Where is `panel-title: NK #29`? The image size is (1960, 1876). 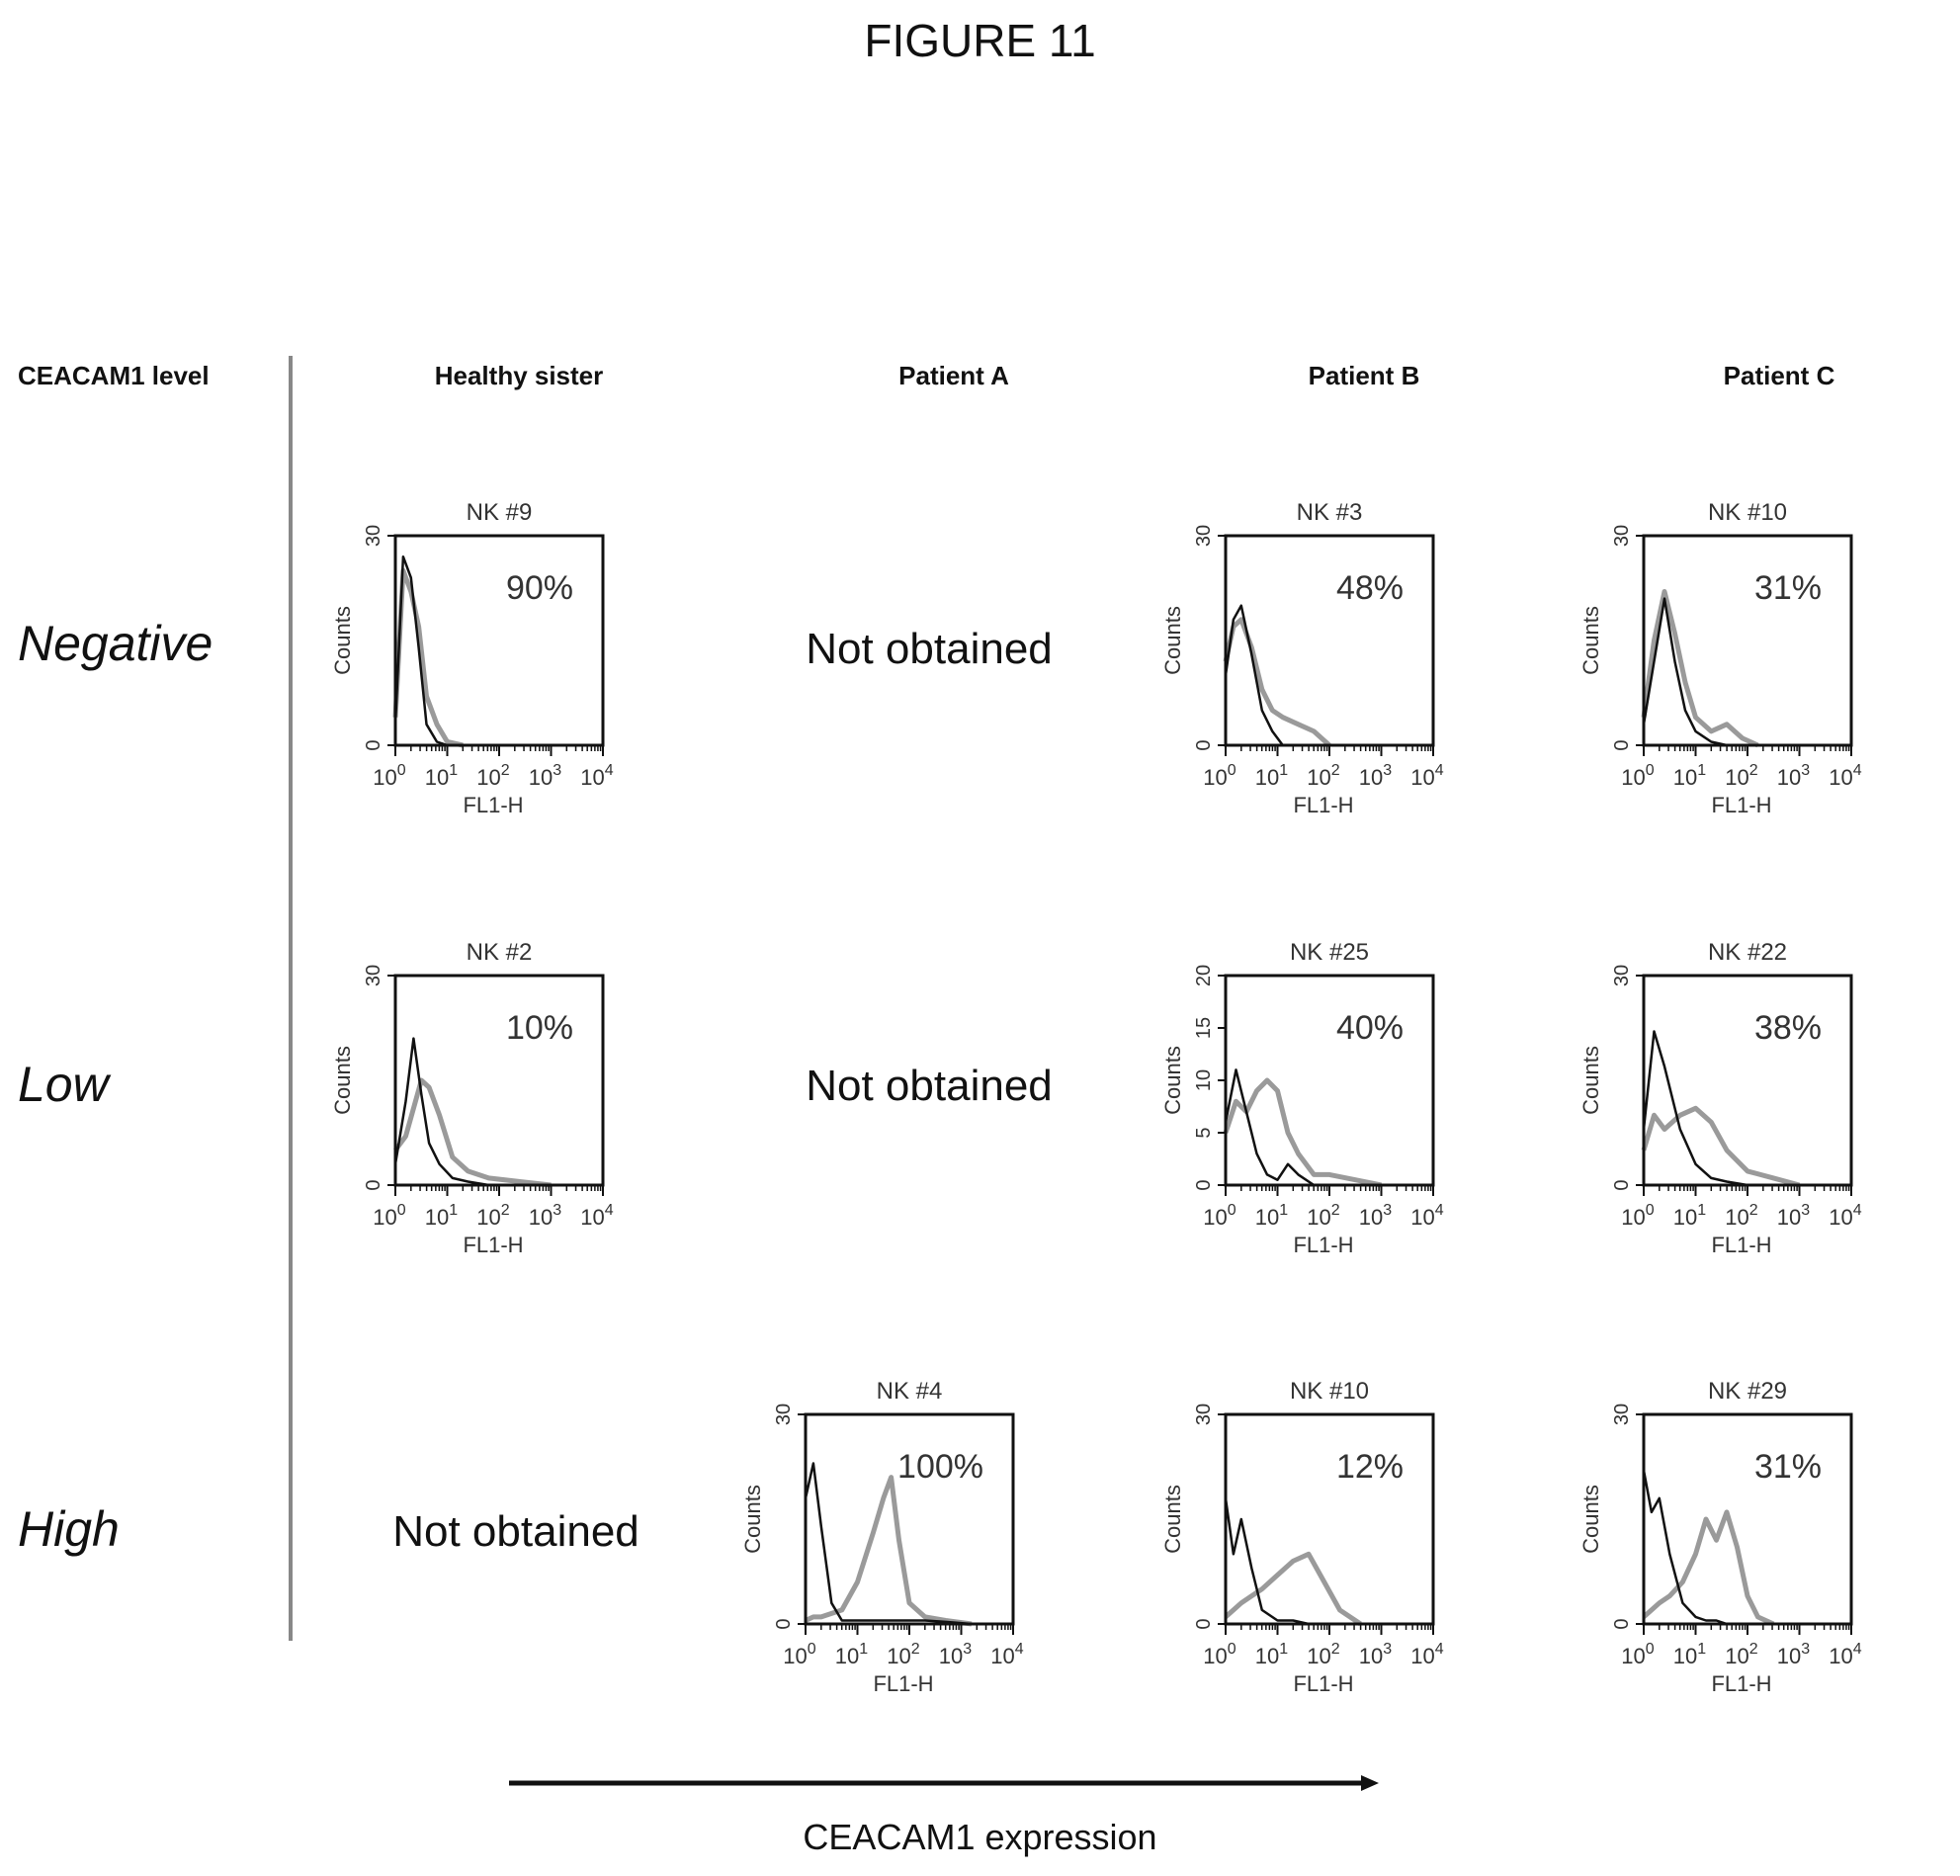 panel-title: NK #29 is located at coordinates (1747, 1391).